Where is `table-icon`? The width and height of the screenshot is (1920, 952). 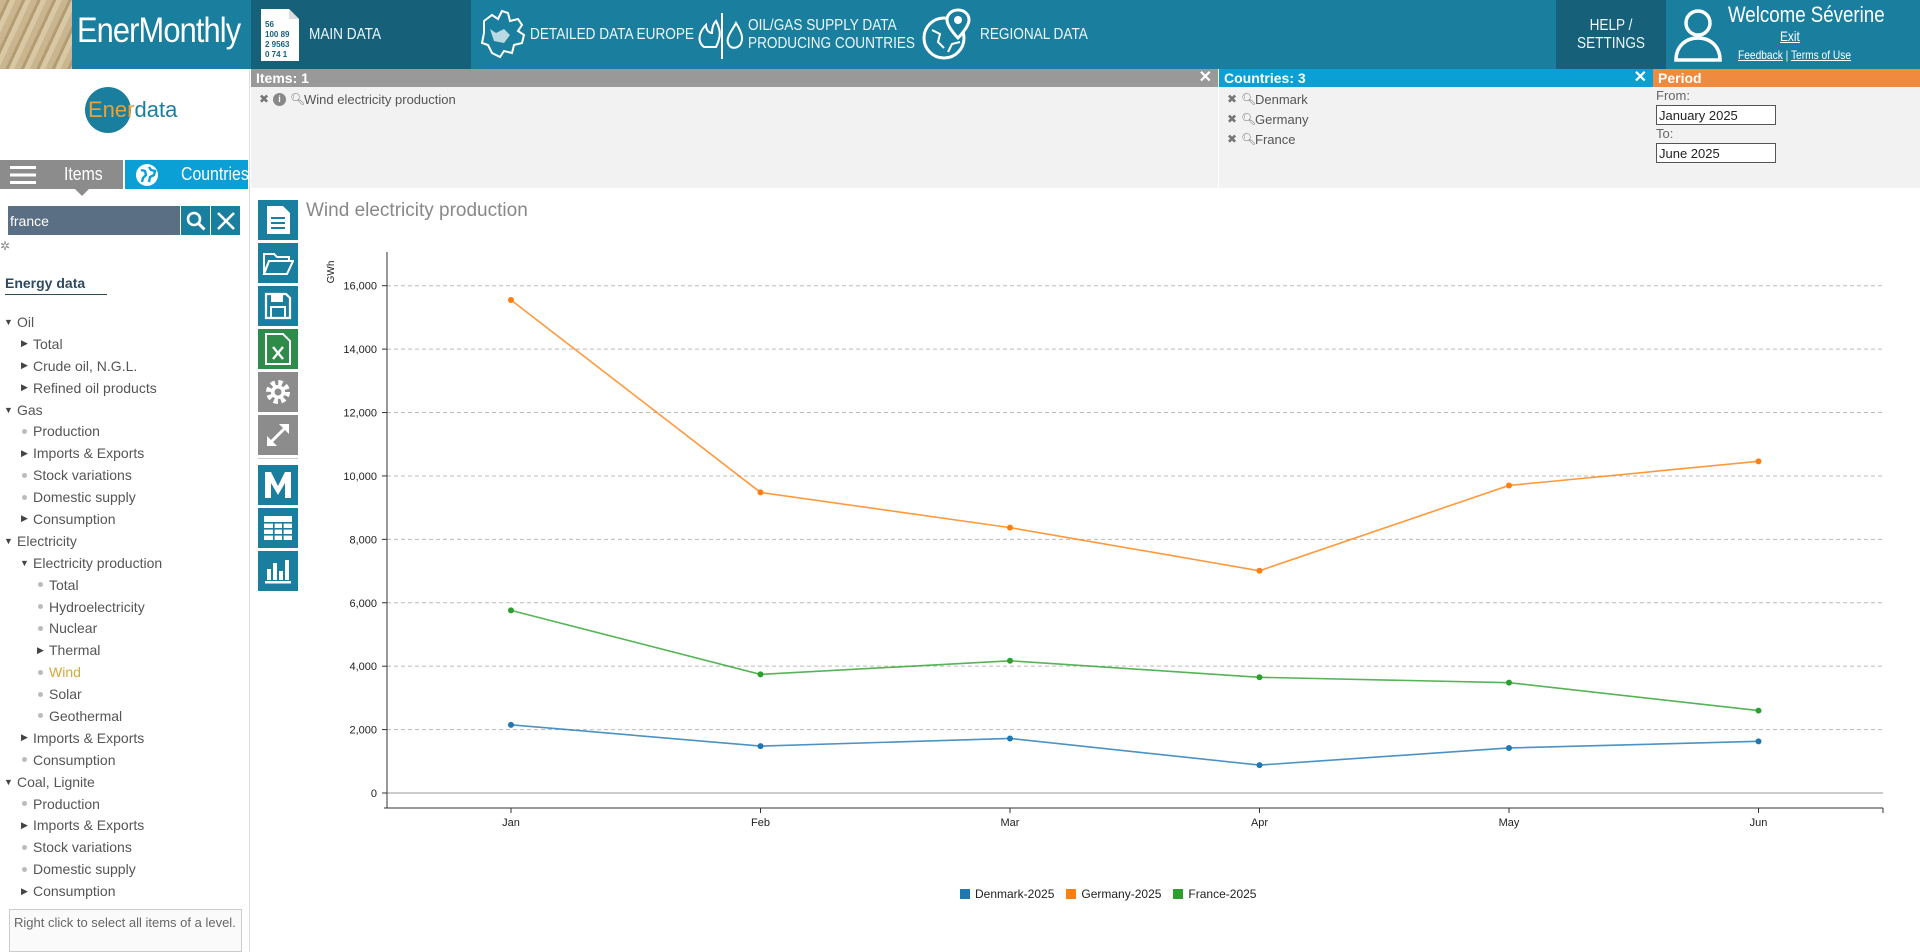 table-icon is located at coordinates (278, 528).